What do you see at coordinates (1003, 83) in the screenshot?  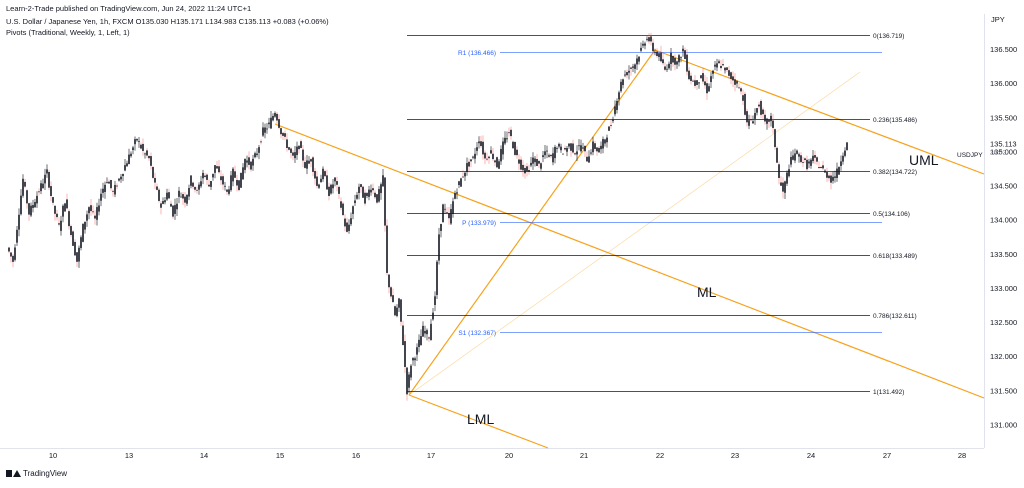 I see `price-tick-label: 136.000` at bounding box center [1003, 83].